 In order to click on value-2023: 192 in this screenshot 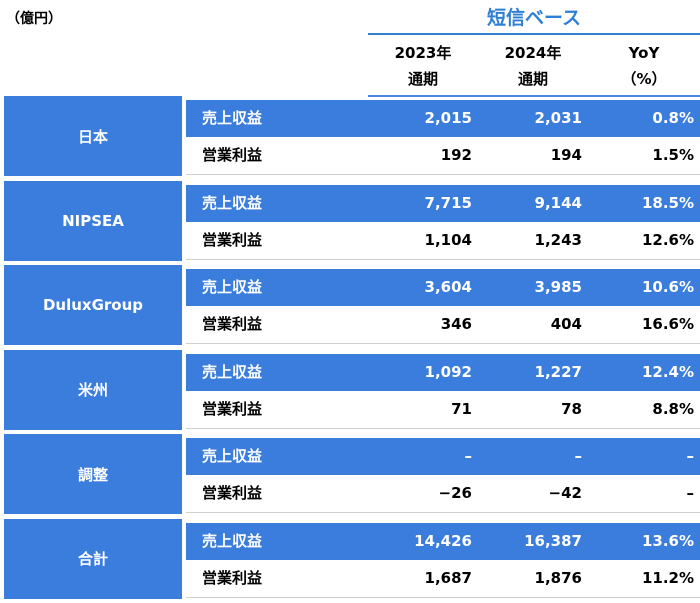, I will do `click(456, 155)`.